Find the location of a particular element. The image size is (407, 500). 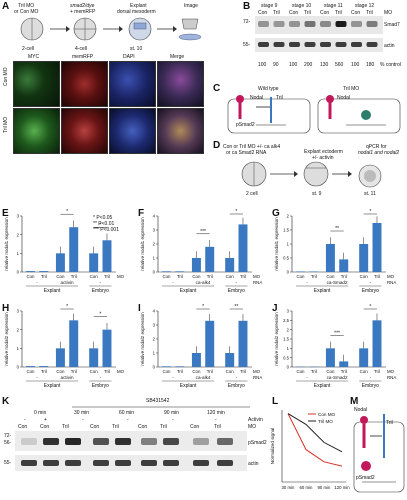

explant-label: Explant is located at coordinates (138, 6).